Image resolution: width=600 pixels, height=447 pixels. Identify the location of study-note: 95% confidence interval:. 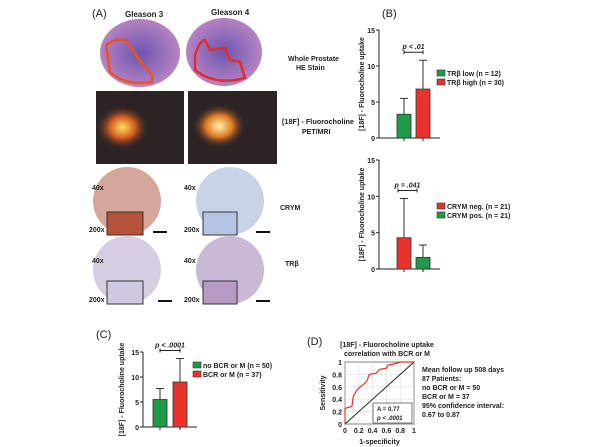
(463, 406).